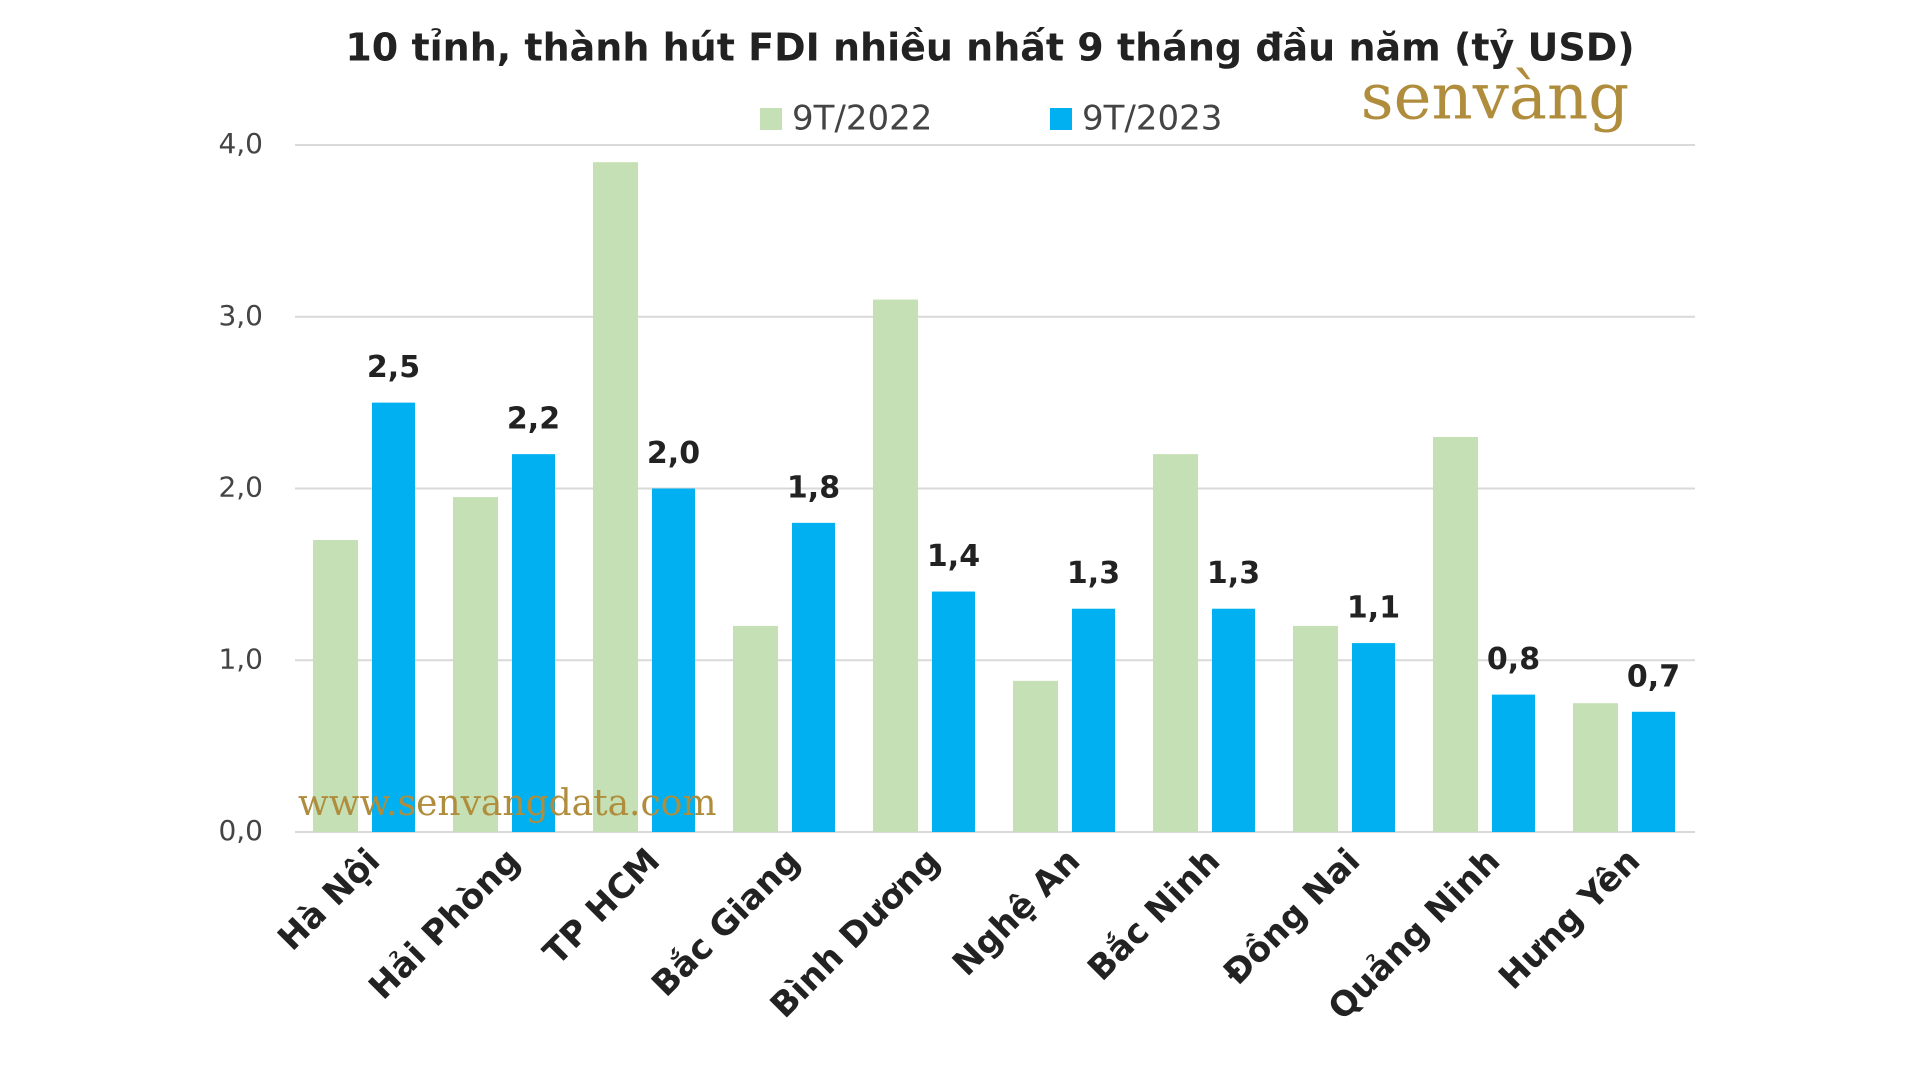  What do you see at coordinates (393, 367) in the screenshot?
I see `data-label: 2,5` at bounding box center [393, 367].